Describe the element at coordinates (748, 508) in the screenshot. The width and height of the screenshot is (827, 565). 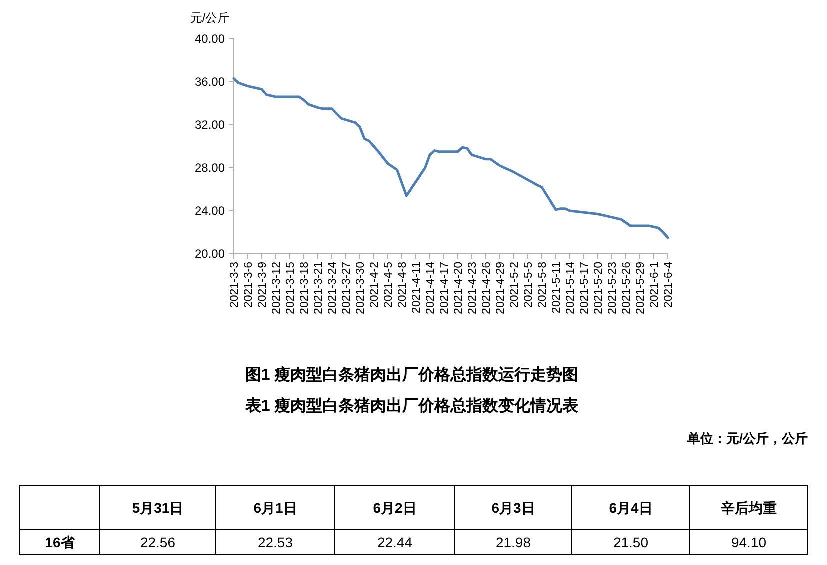
I see `category-label: 辛后均重` at that location.